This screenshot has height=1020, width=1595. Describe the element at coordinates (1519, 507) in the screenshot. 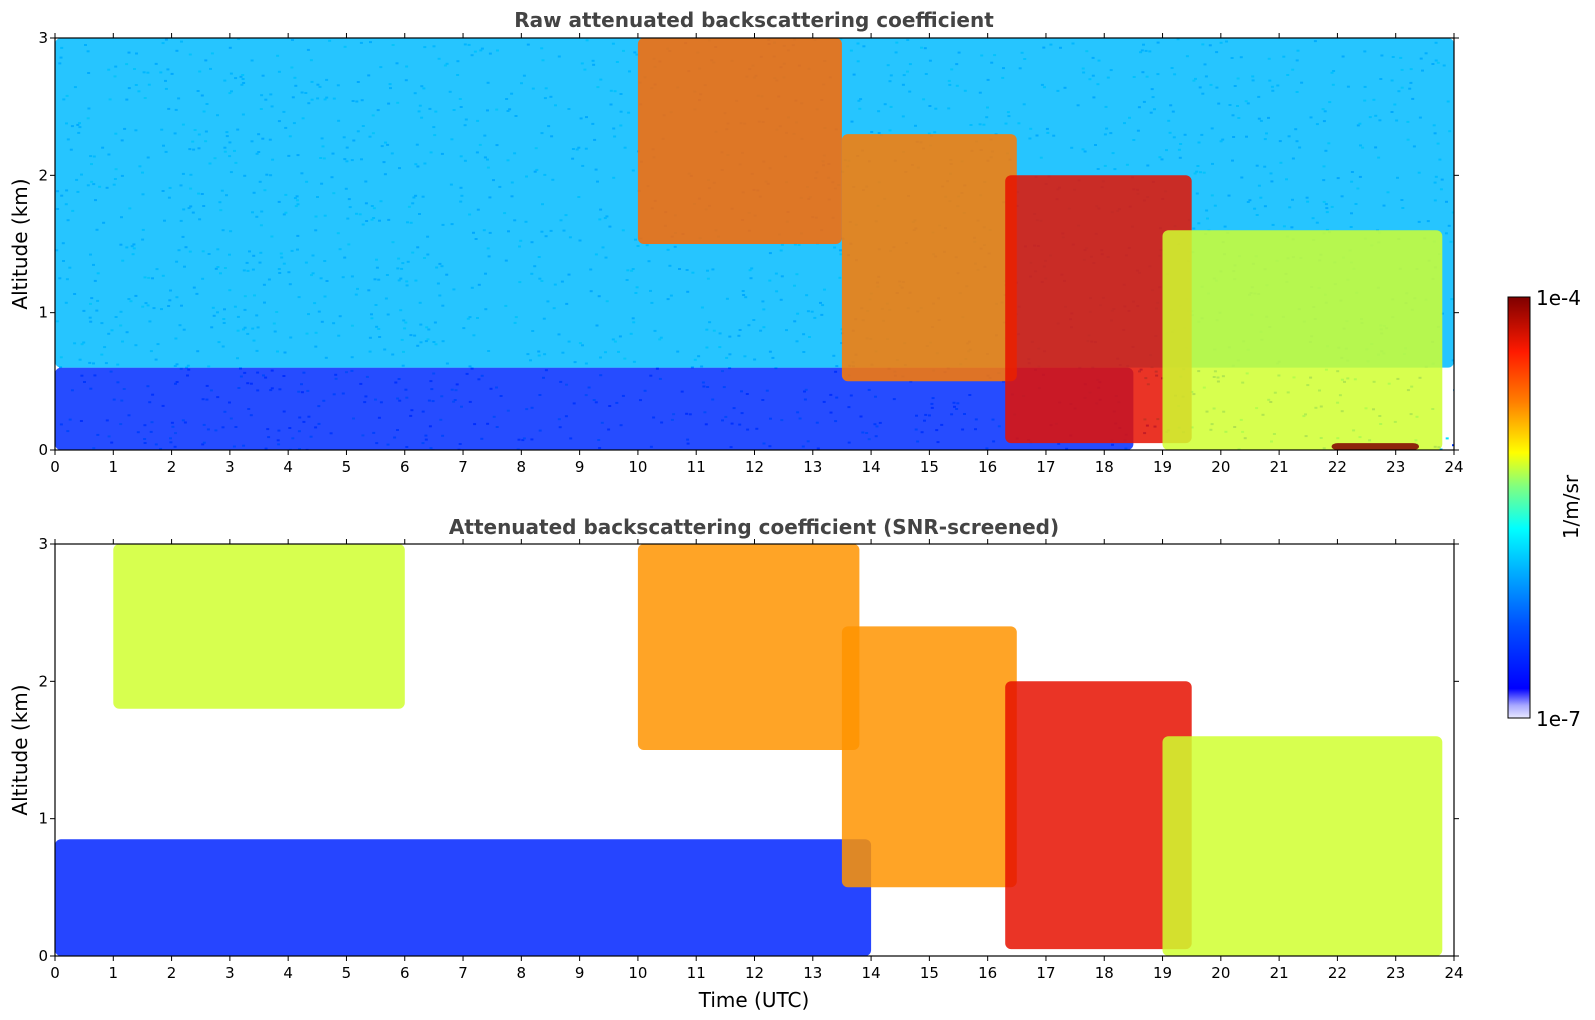

I see `colorbar-gradient` at that location.